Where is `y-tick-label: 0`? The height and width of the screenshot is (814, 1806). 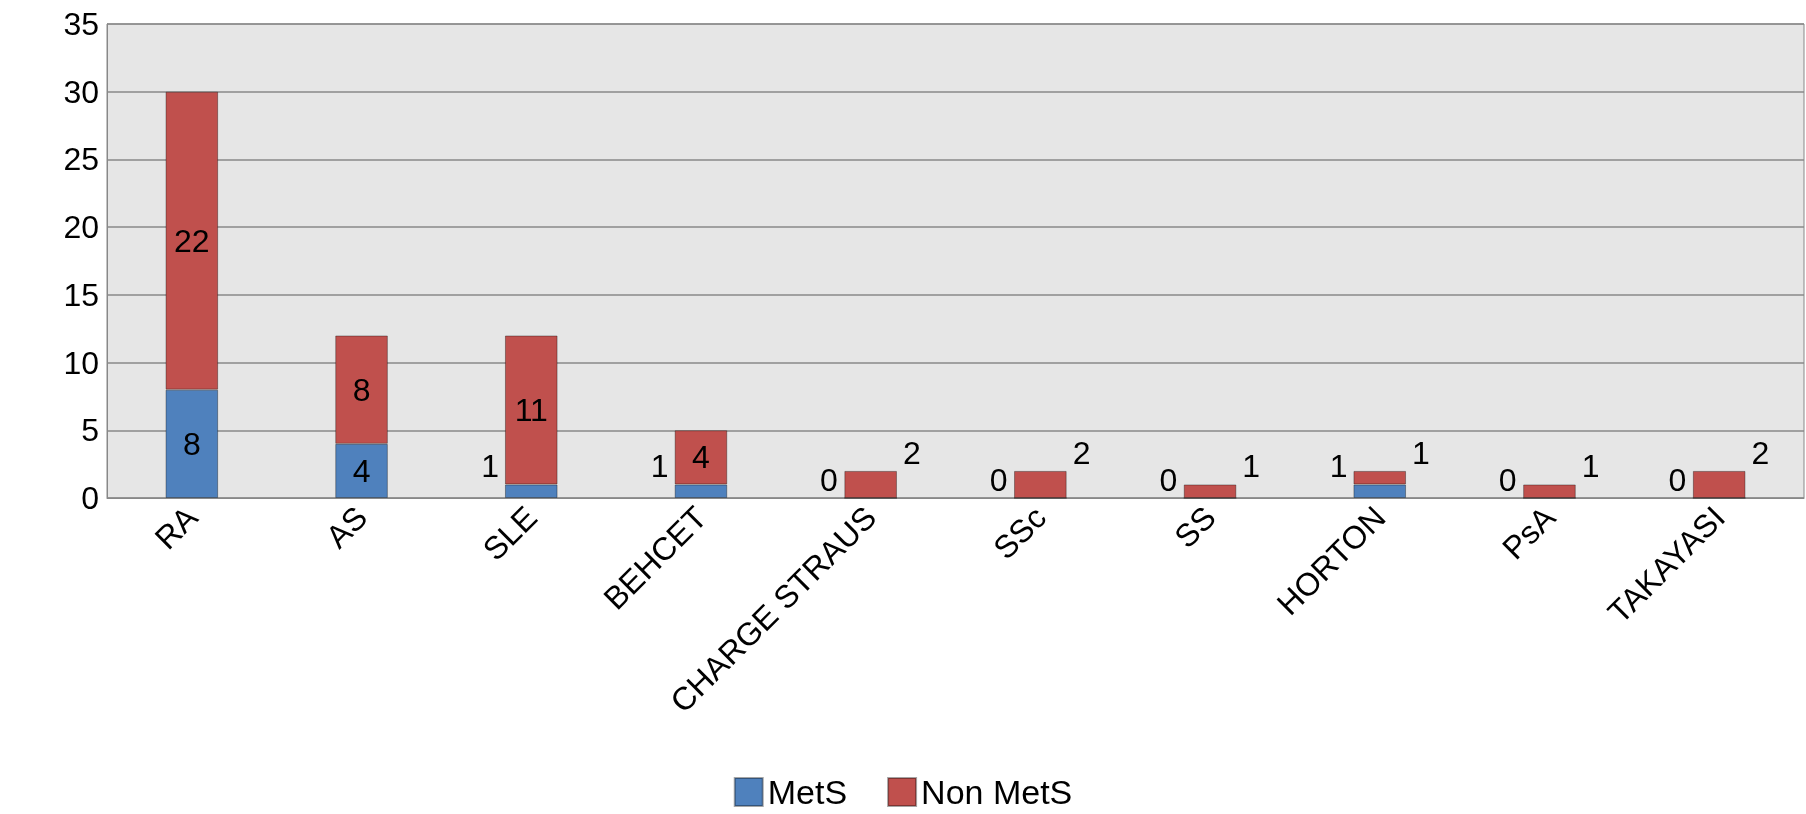
y-tick-label: 0 is located at coordinates (90, 498).